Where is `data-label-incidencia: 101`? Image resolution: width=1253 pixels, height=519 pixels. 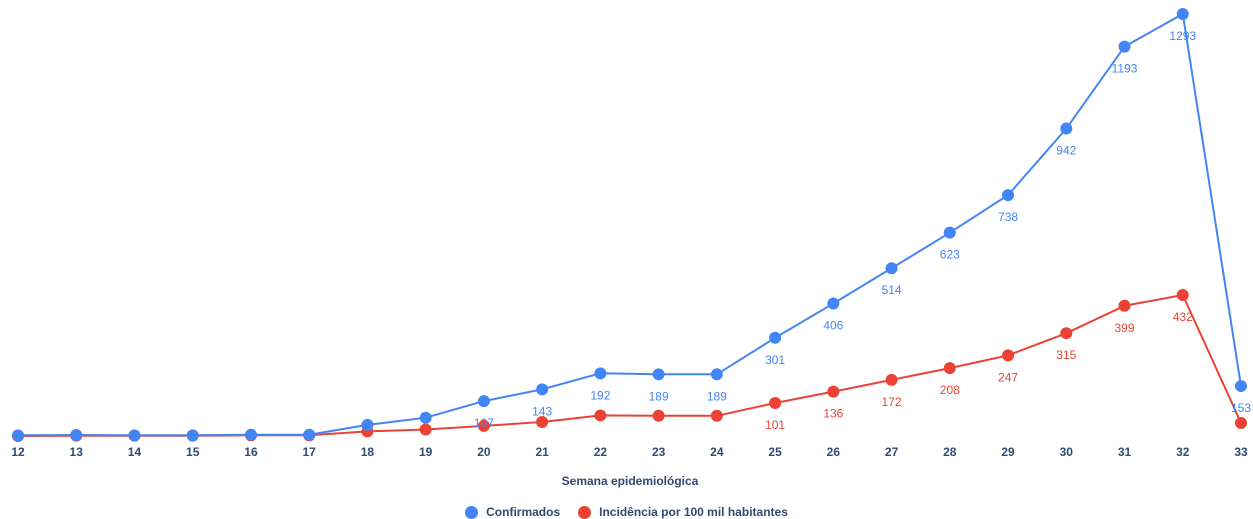
data-label-incidencia: 101 is located at coordinates (775, 425).